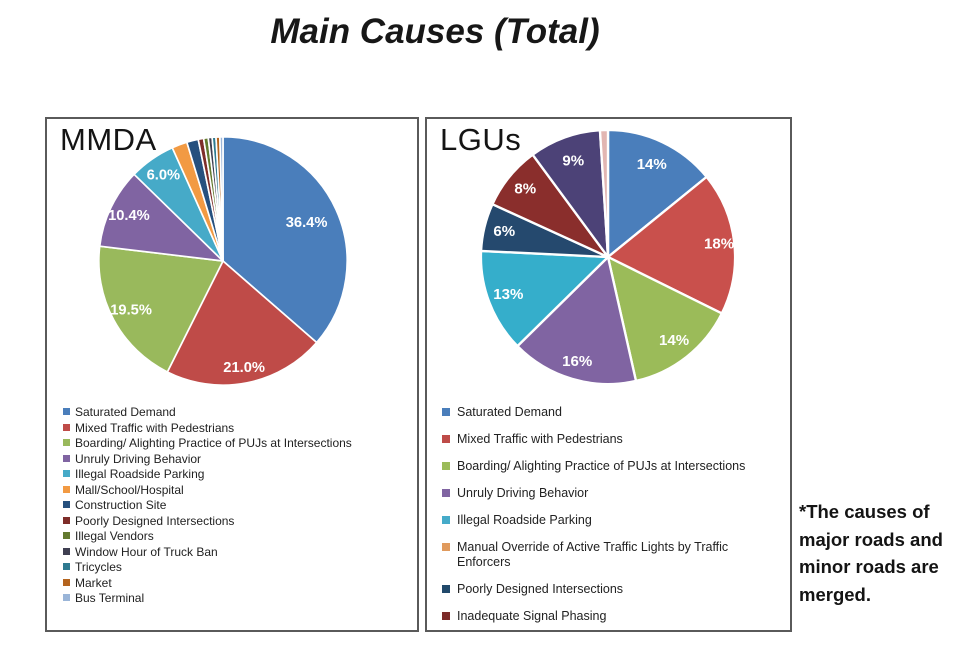 The image size is (975, 650). I want to click on legend-item-label: Construction Site, so click(121, 505).